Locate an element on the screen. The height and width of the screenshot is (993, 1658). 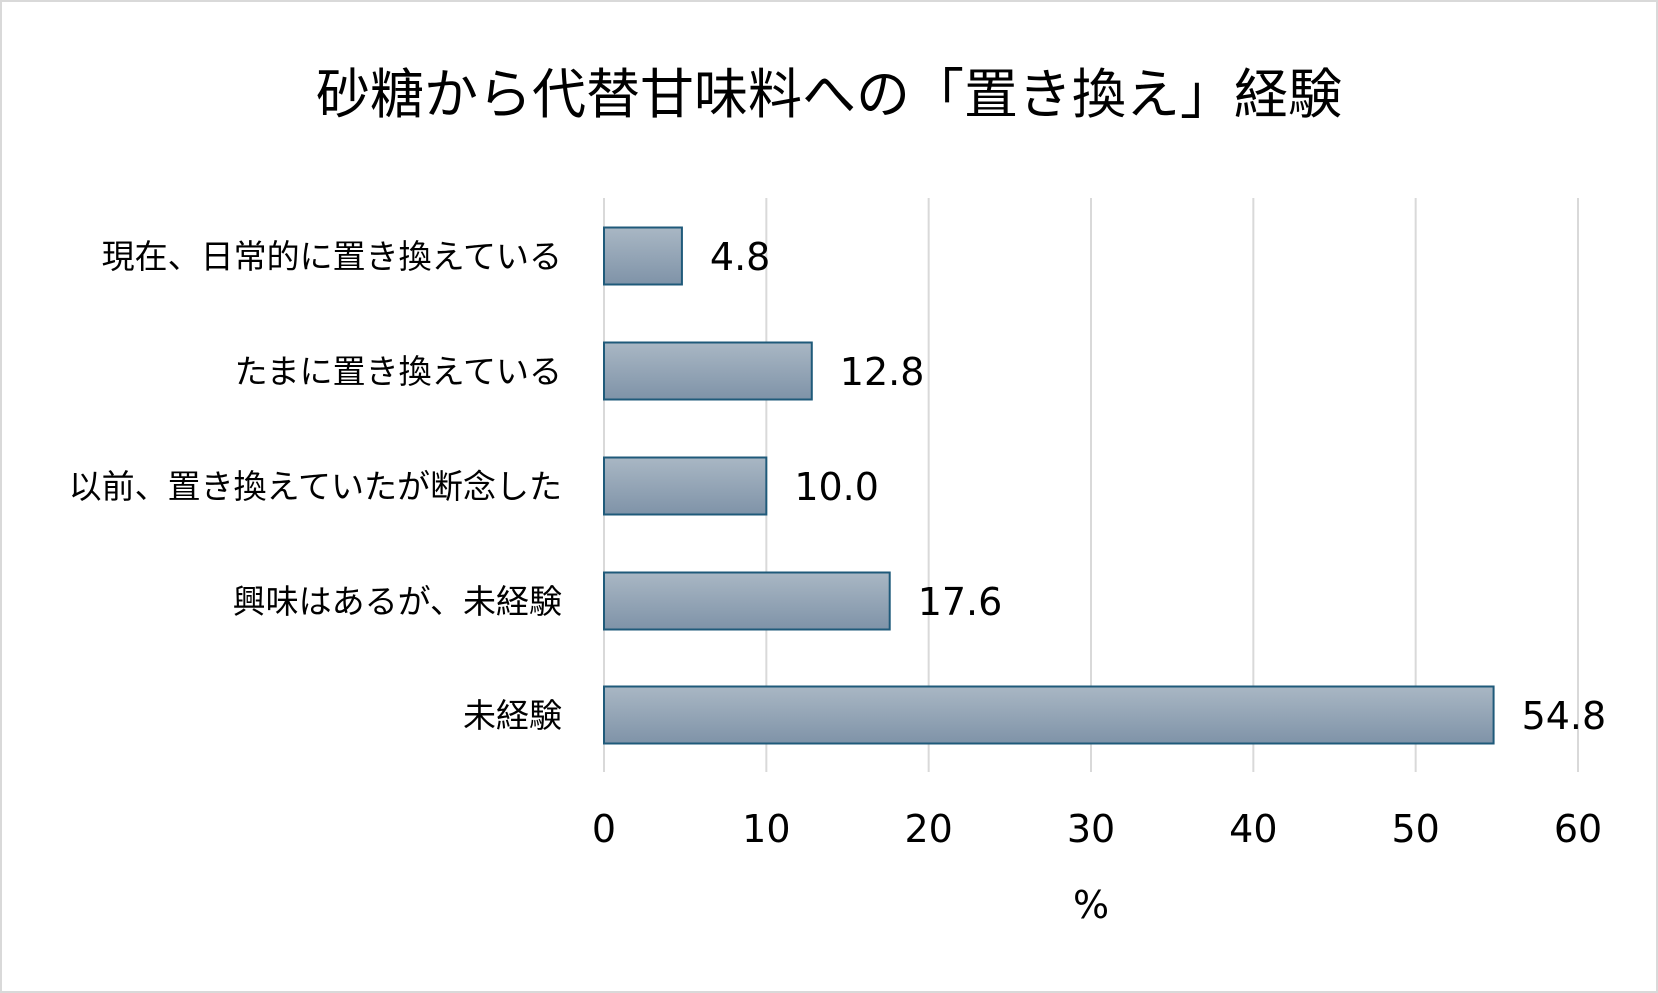
category-label: 以前、置き換えていたが断念した is located at coordinates (315, 486).